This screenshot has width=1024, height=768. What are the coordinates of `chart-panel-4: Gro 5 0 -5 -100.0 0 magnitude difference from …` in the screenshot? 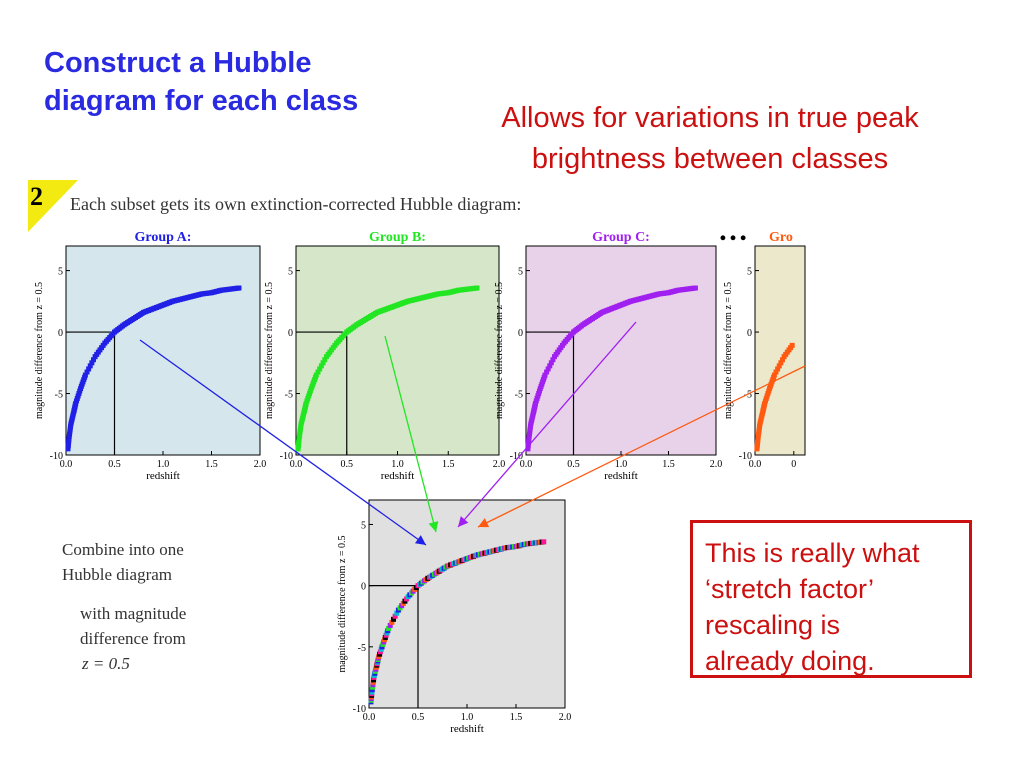 It's located at (764, 350).